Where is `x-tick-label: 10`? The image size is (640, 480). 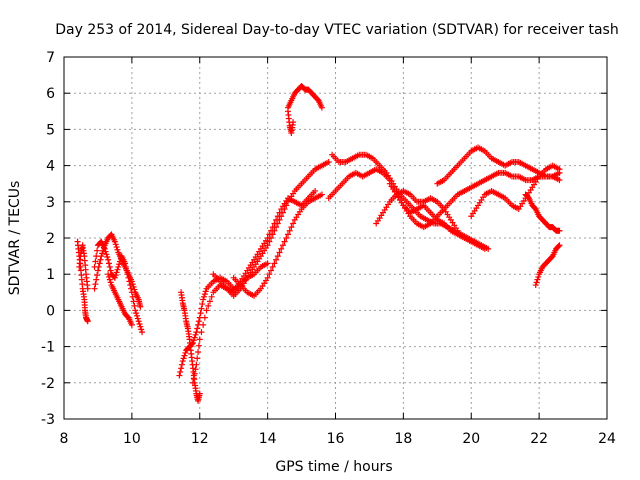 x-tick-label: 10 is located at coordinates (132, 439).